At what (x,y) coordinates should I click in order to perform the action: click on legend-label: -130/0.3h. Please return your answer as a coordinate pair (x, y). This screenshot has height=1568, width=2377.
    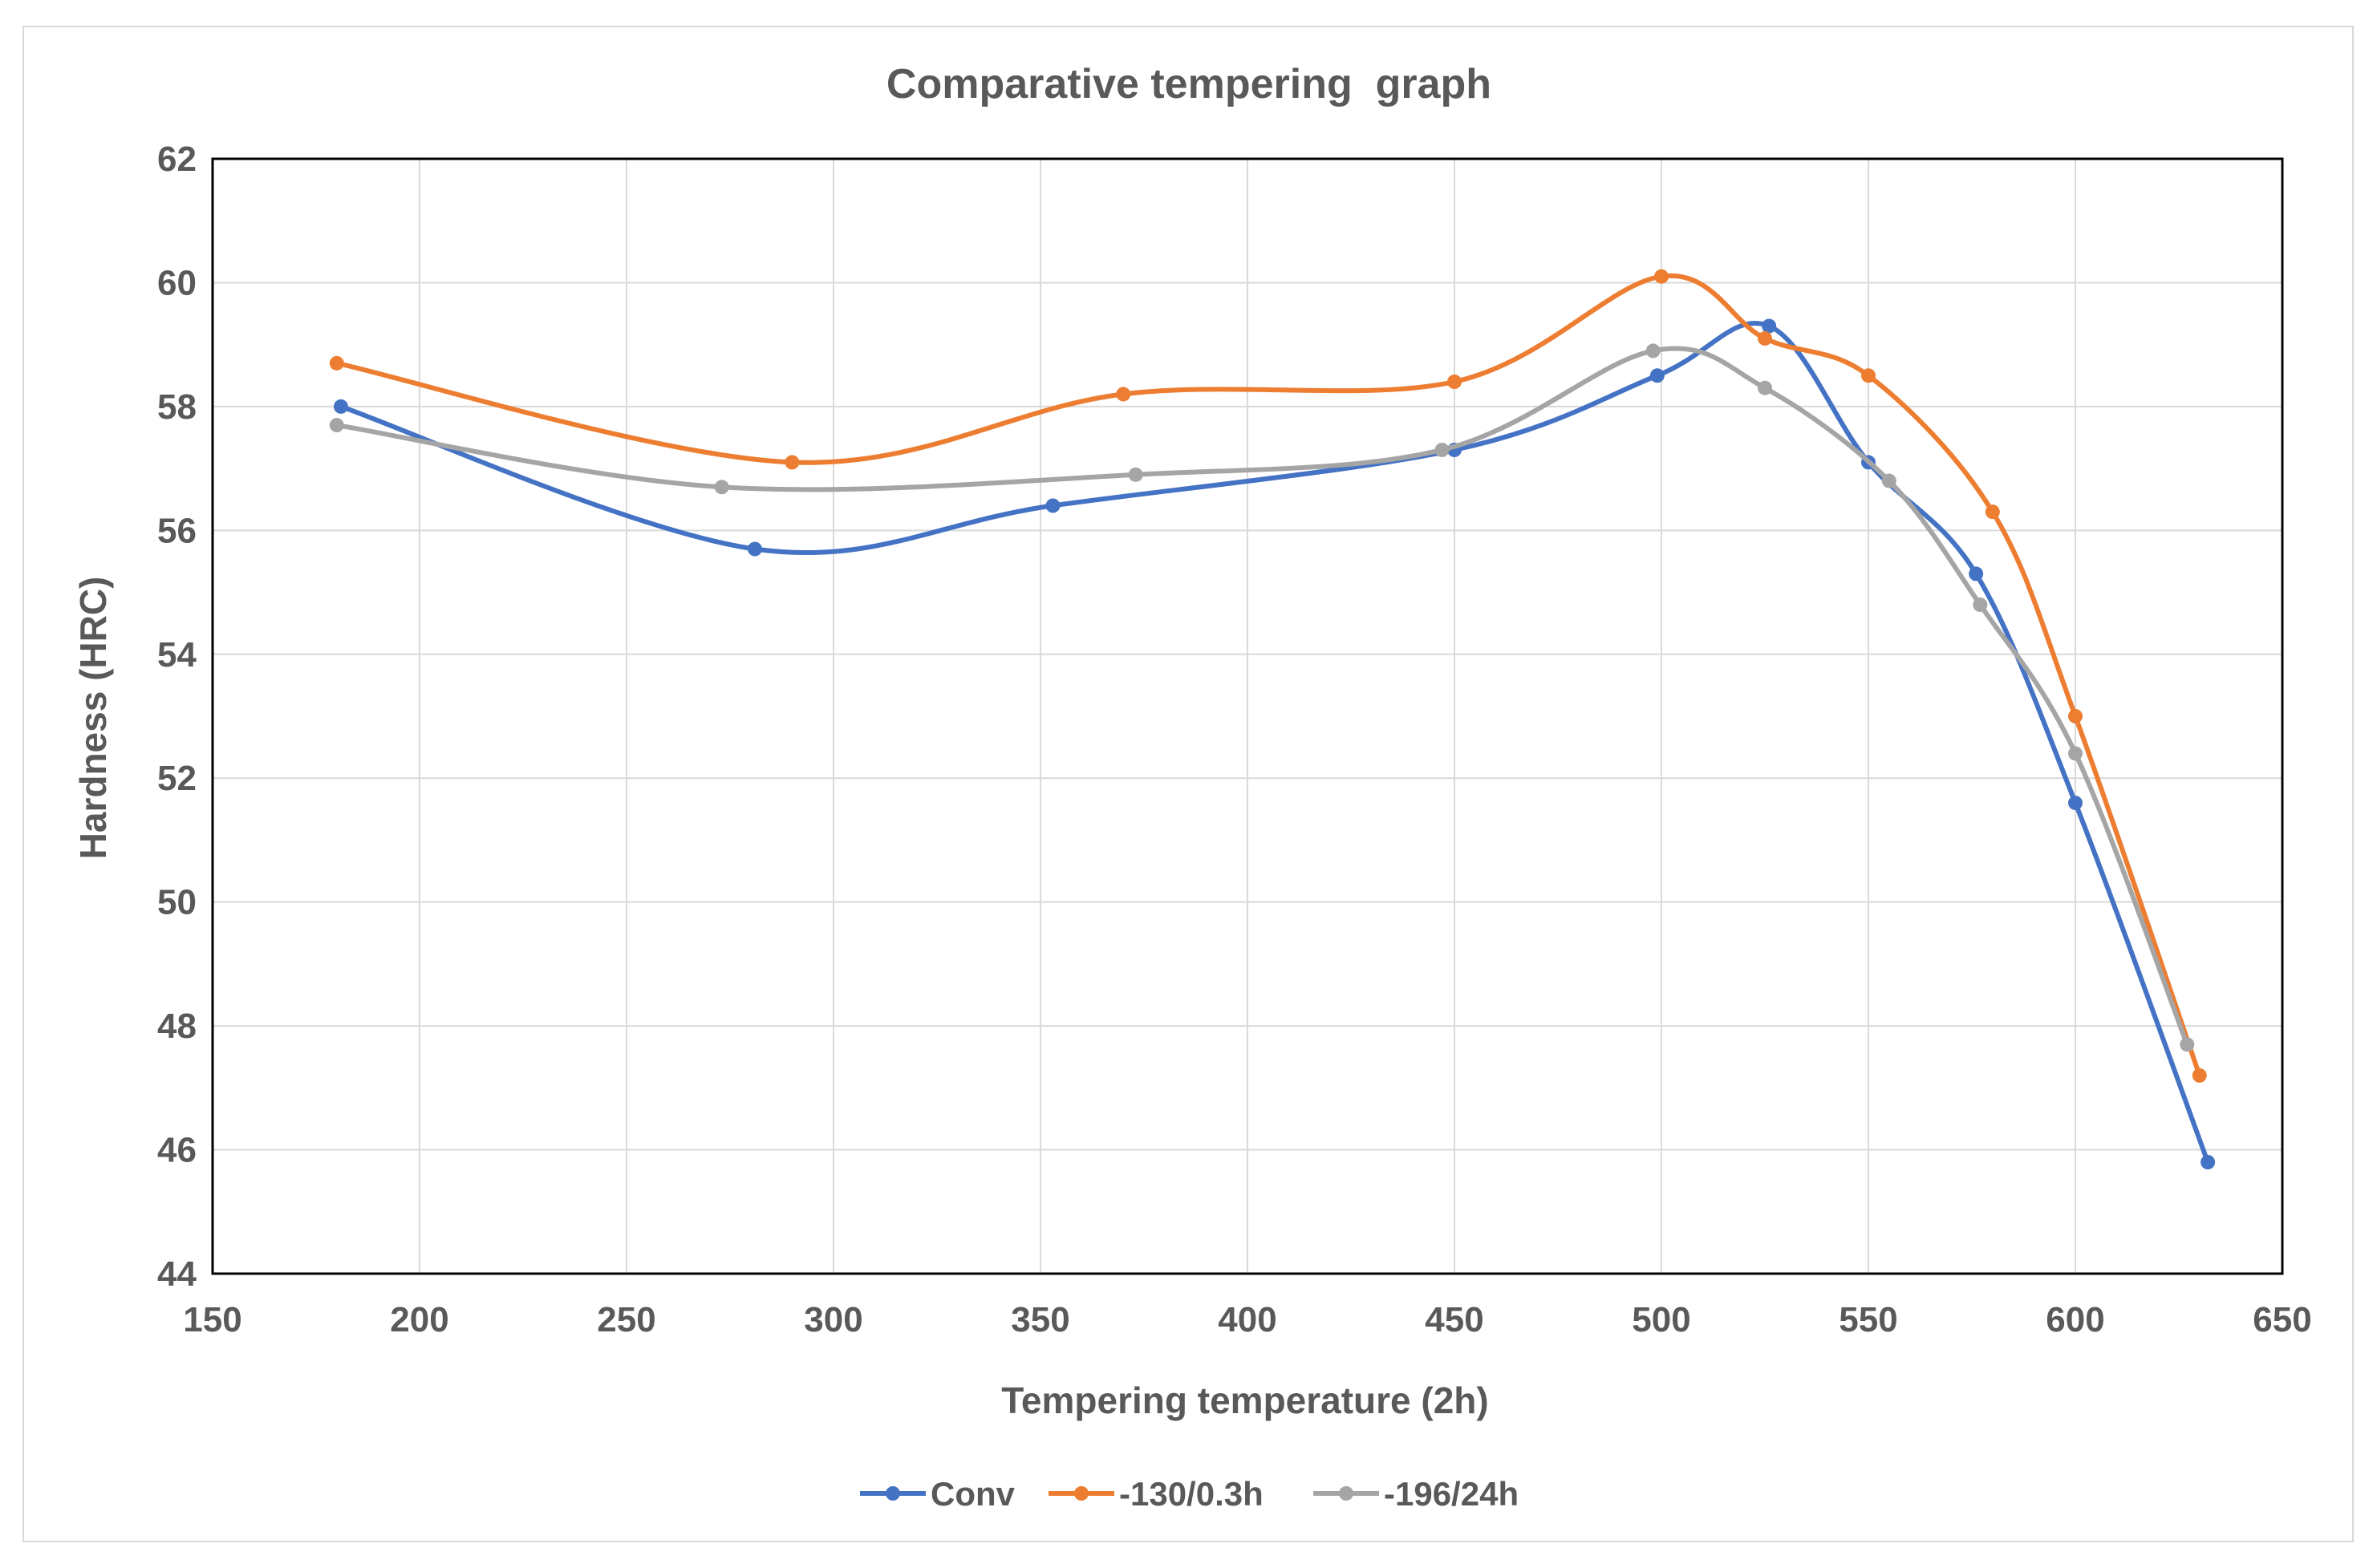
    Looking at the image, I should click on (1191, 1494).